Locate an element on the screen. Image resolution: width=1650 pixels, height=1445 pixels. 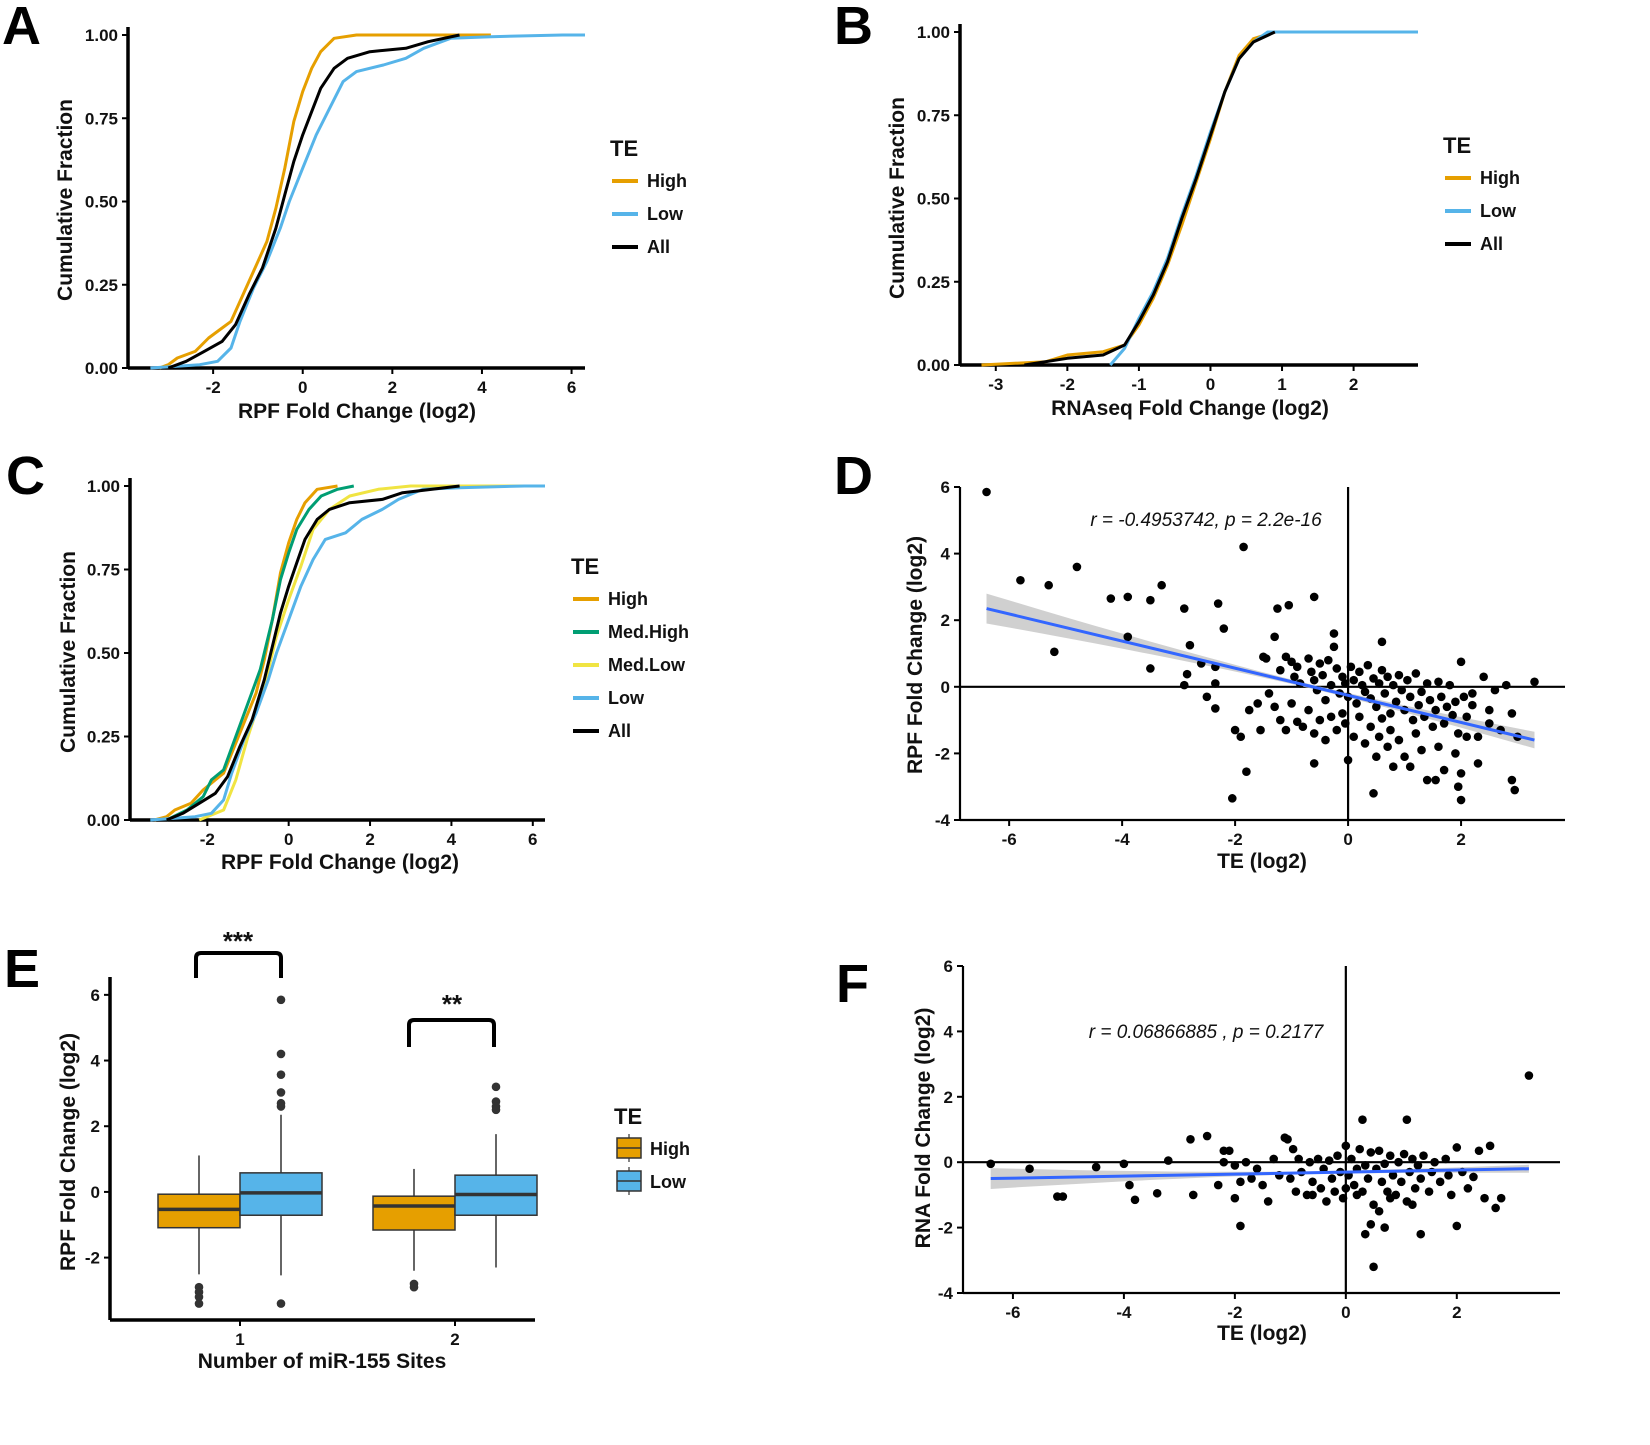
panel-c-legend-title: TE is located at coordinates (585, 566).